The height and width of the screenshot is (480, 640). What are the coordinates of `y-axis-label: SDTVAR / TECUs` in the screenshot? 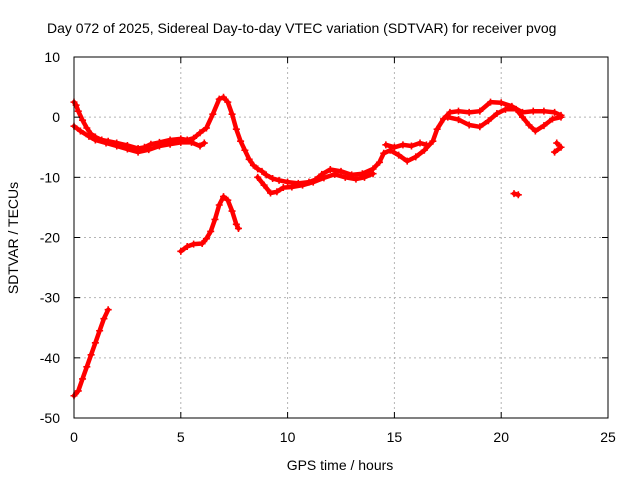 It's located at (13, 238).